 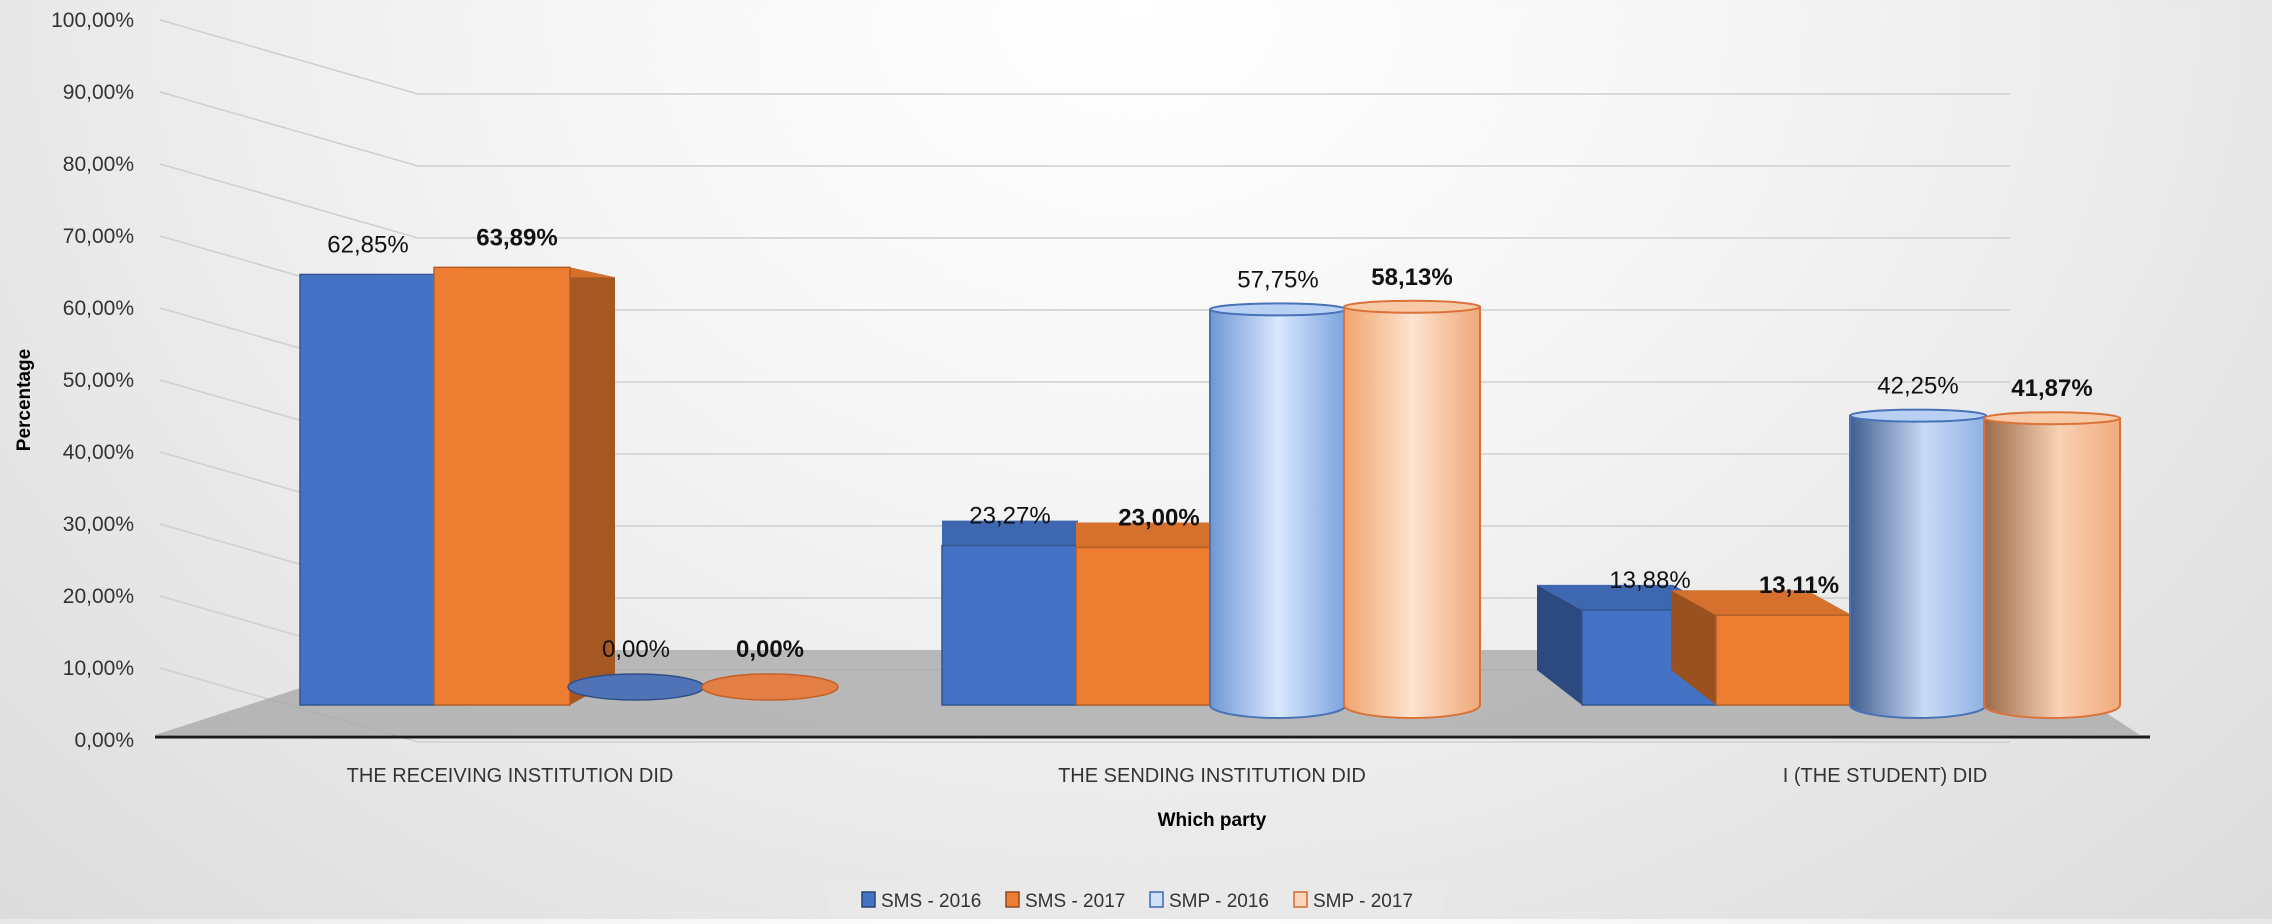 I want to click on y-tick-label: 0,00%, so click(x=104, y=740).